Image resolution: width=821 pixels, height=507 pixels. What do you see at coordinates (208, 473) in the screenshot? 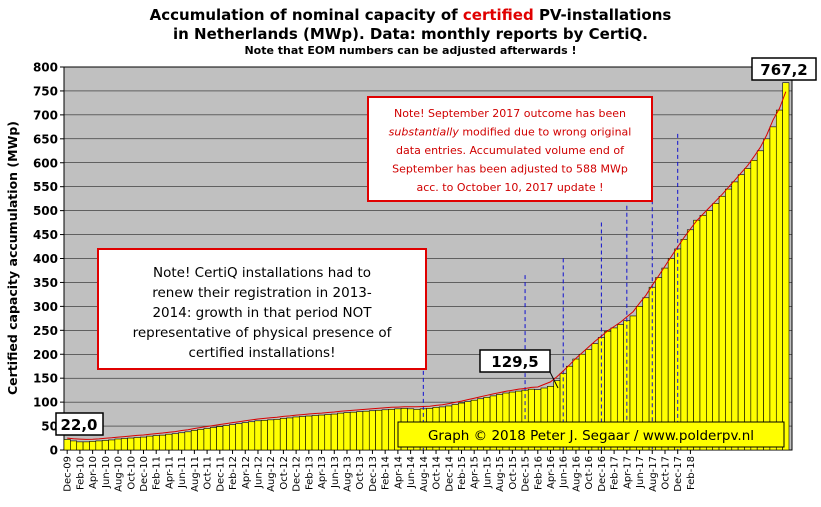
I see `x-tick-label: Oct-11` at bounding box center [208, 473].